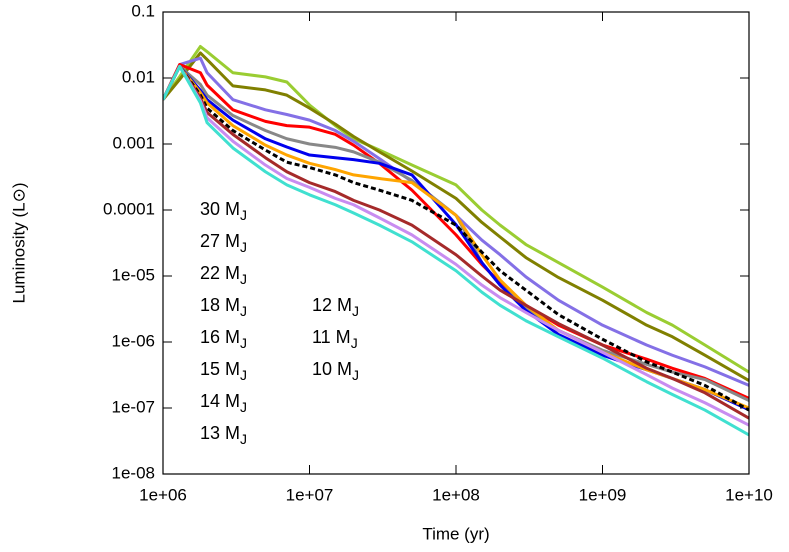 The image size is (789, 552). What do you see at coordinates (455, 533) in the screenshot?
I see `x-axis-label: Time (yr)` at bounding box center [455, 533].